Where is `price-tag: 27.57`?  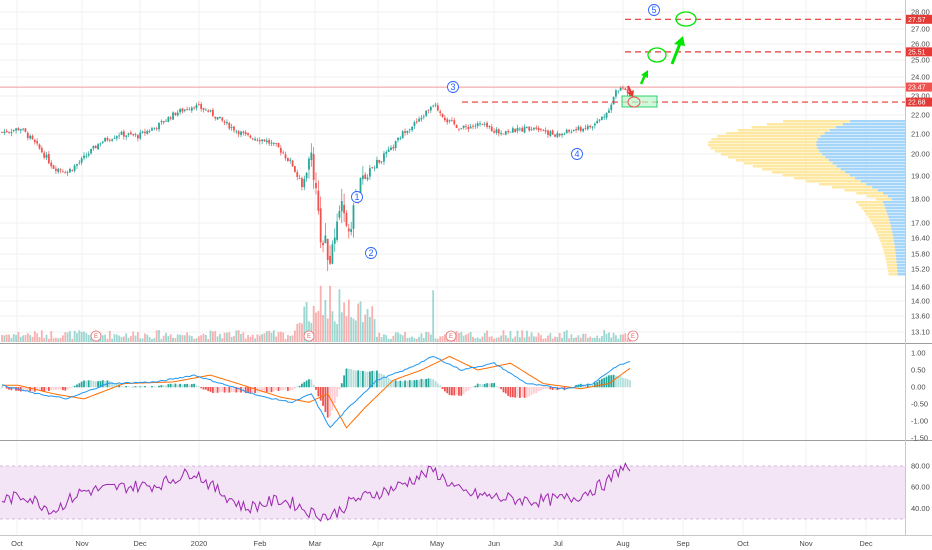
price-tag: 27.57 is located at coordinates (919, 19).